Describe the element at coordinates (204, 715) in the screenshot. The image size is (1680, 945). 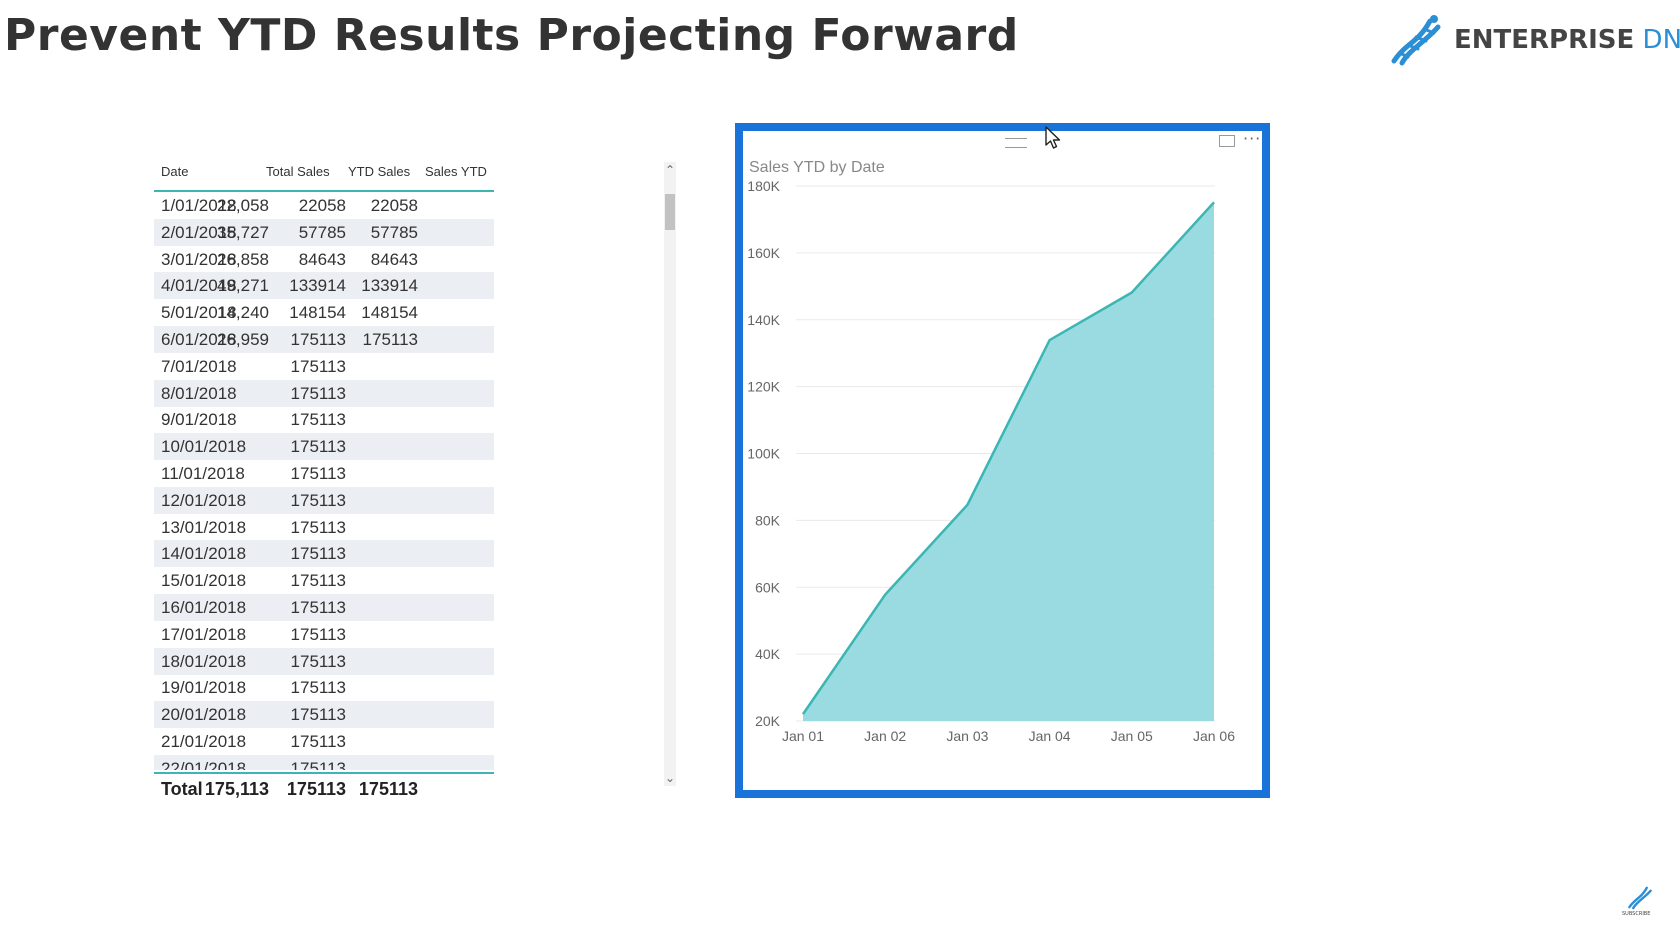
I see `cell-date: 20/01/2018` at that location.